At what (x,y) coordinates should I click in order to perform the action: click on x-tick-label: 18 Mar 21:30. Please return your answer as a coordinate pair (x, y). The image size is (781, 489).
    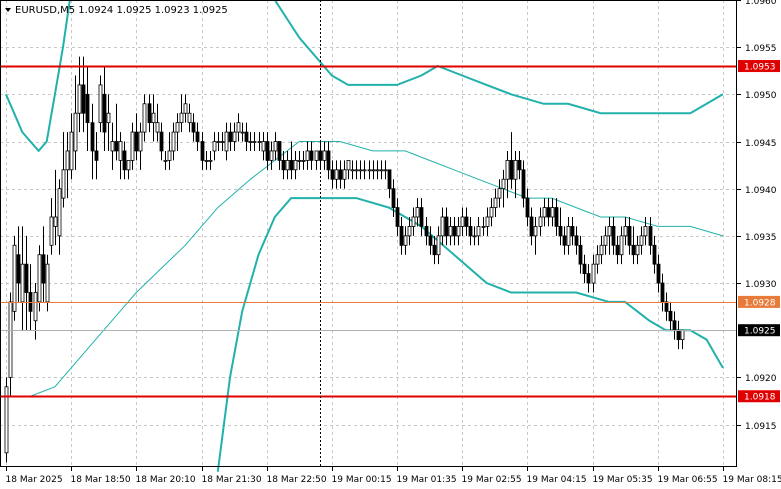
    Looking at the image, I should click on (232, 480).